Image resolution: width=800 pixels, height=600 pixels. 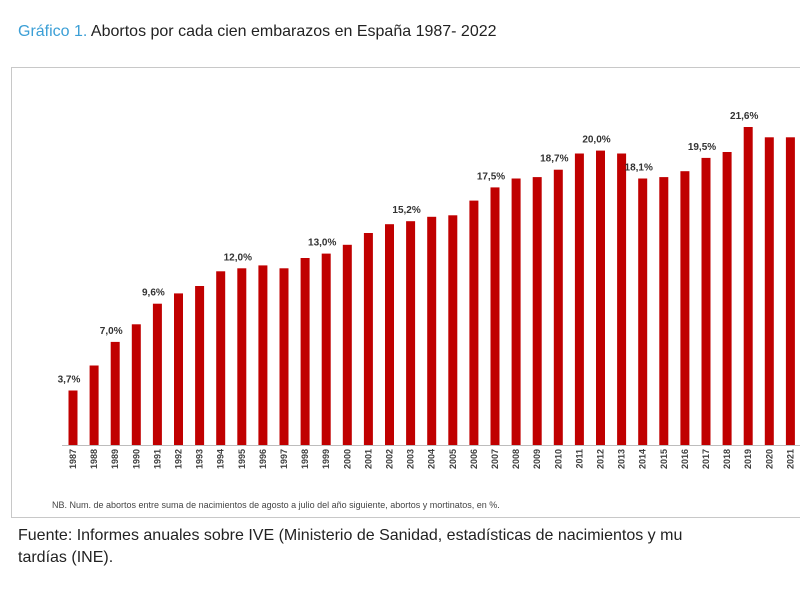 I want to click on x-tick-label-2011: 2011, so click(x=579, y=459).